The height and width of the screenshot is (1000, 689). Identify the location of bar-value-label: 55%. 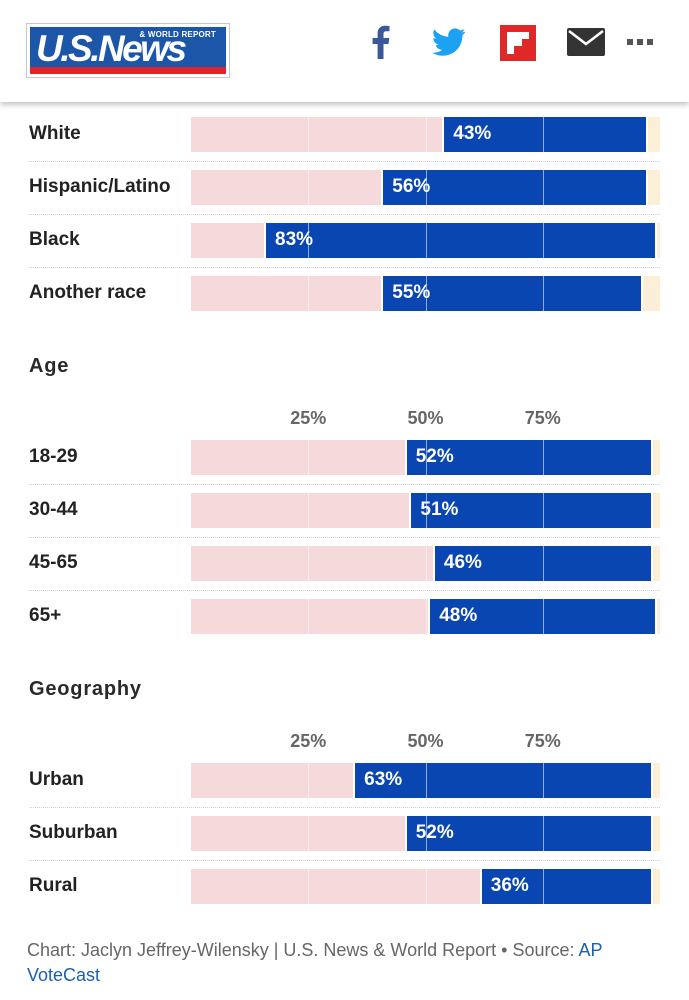
(411, 292).